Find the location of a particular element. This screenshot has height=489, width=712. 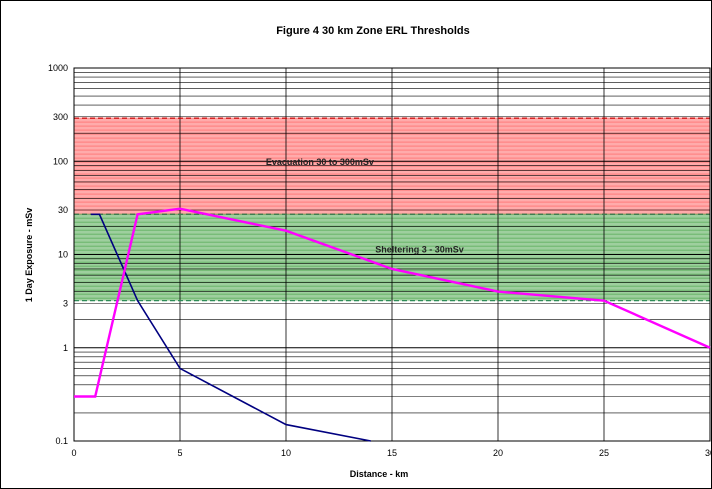

zone-label-0: Evacuation 30 to 300mSv is located at coordinates (320, 162).